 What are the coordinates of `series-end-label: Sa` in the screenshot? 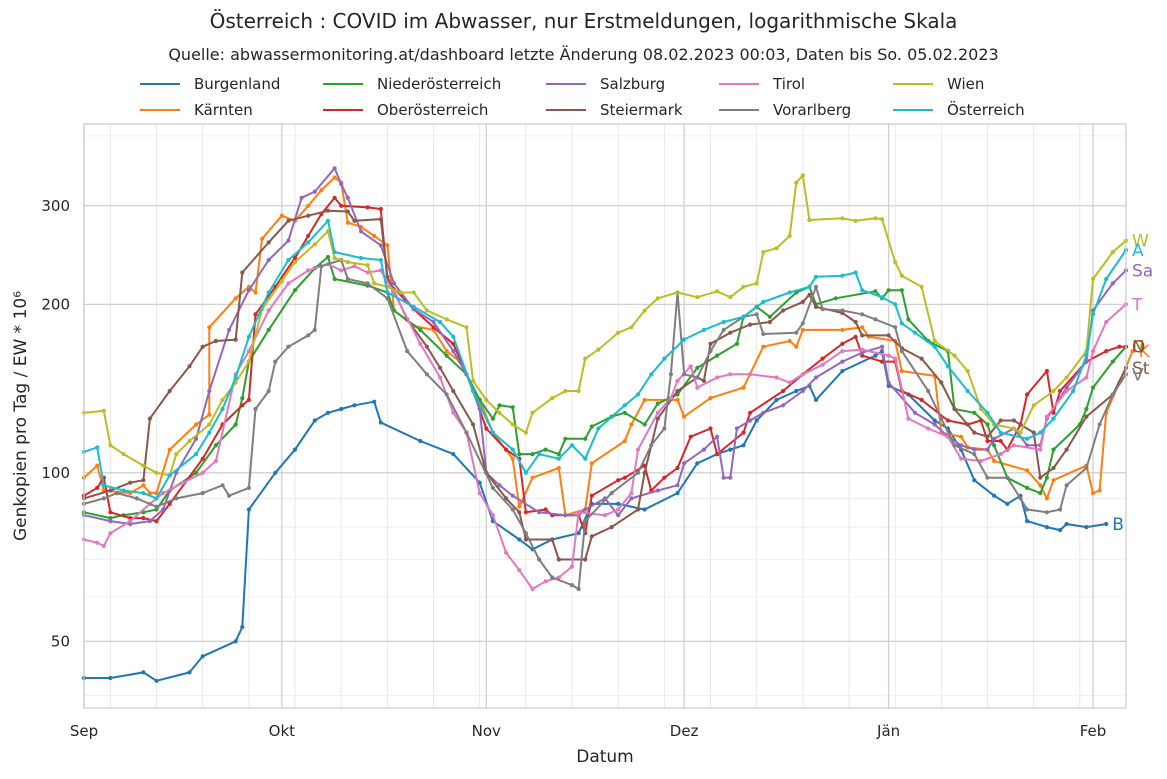 It's located at (1142, 271).